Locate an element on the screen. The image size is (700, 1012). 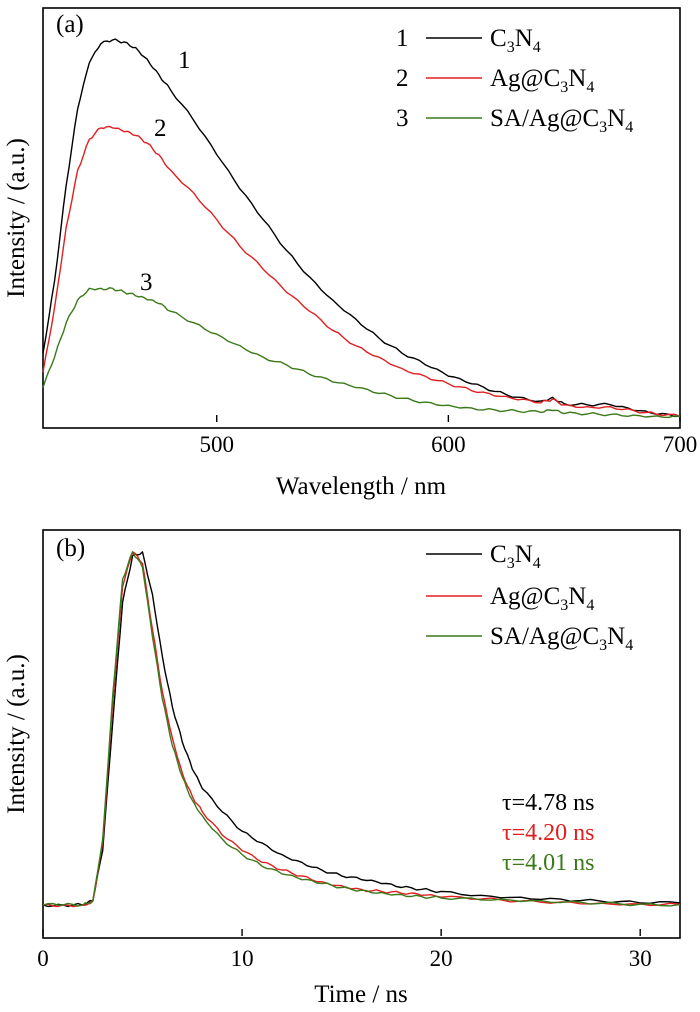
legend-b-label-sa-ag-c3n4: SA/Ag@C3N4 is located at coordinates (561, 638).